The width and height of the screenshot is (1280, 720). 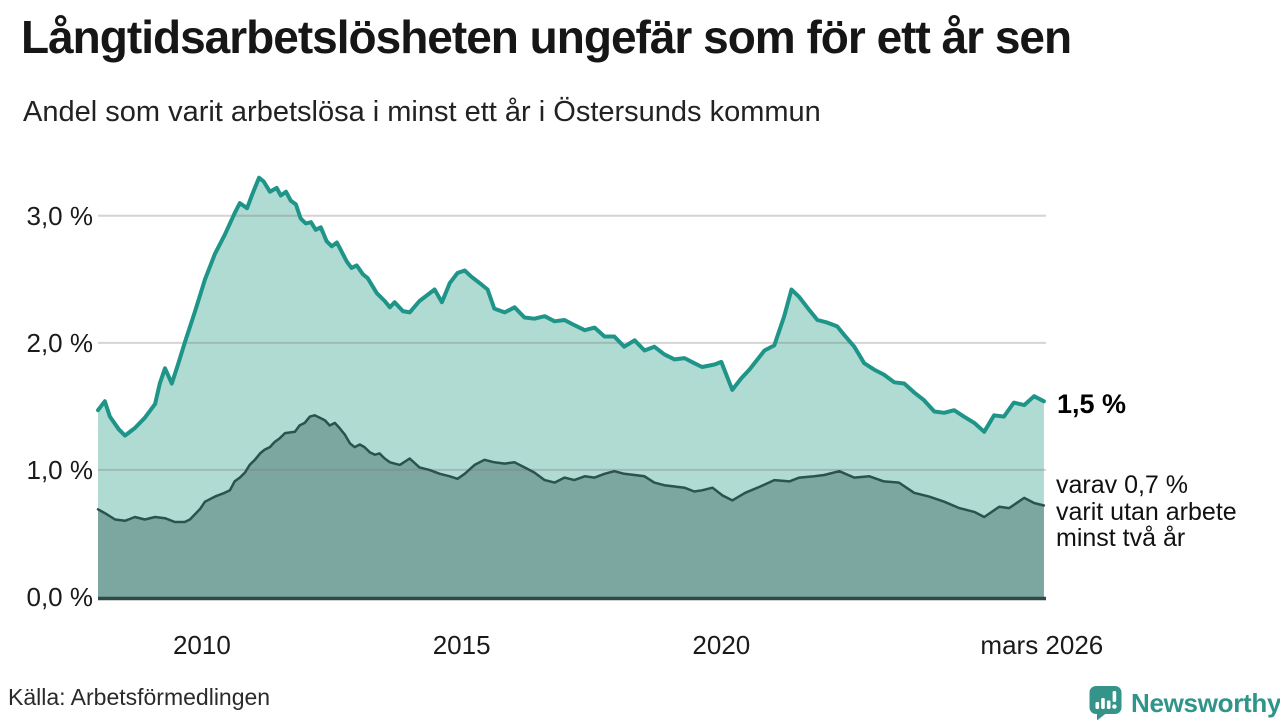 I want to click on source-note: Källa: Arbetsförmedlingen, so click(x=139, y=697).